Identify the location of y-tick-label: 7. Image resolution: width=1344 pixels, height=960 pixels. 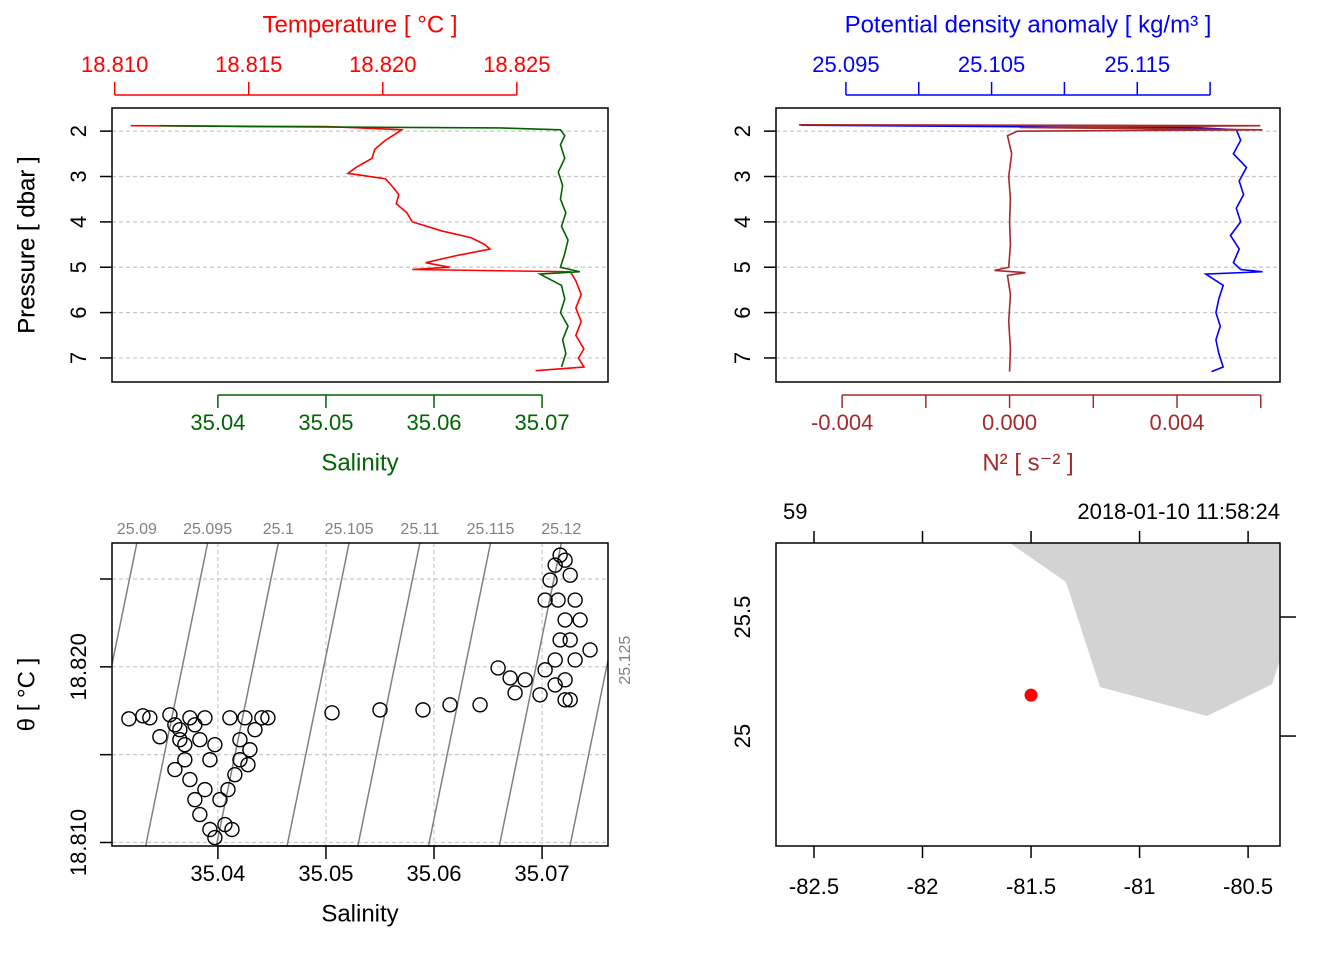
(742, 358).